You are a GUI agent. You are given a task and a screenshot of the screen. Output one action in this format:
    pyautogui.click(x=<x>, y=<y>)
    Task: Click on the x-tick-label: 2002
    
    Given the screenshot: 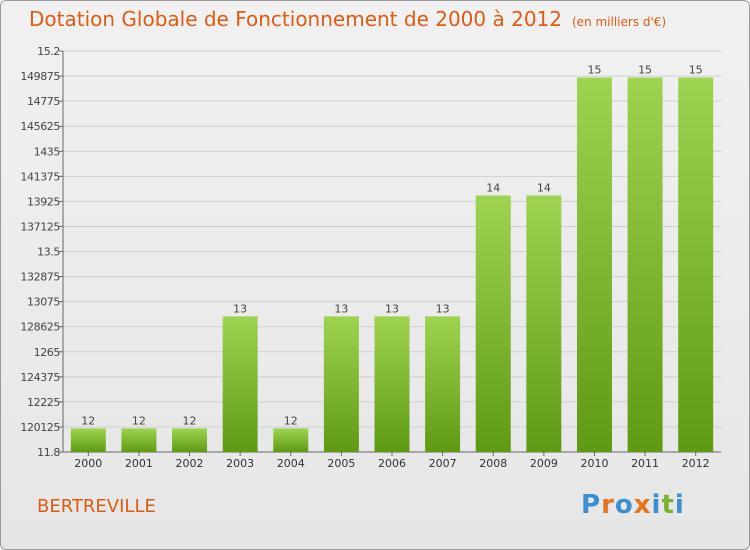 What is the action you would take?
    pyautogui.click(x=190, y=463)
    